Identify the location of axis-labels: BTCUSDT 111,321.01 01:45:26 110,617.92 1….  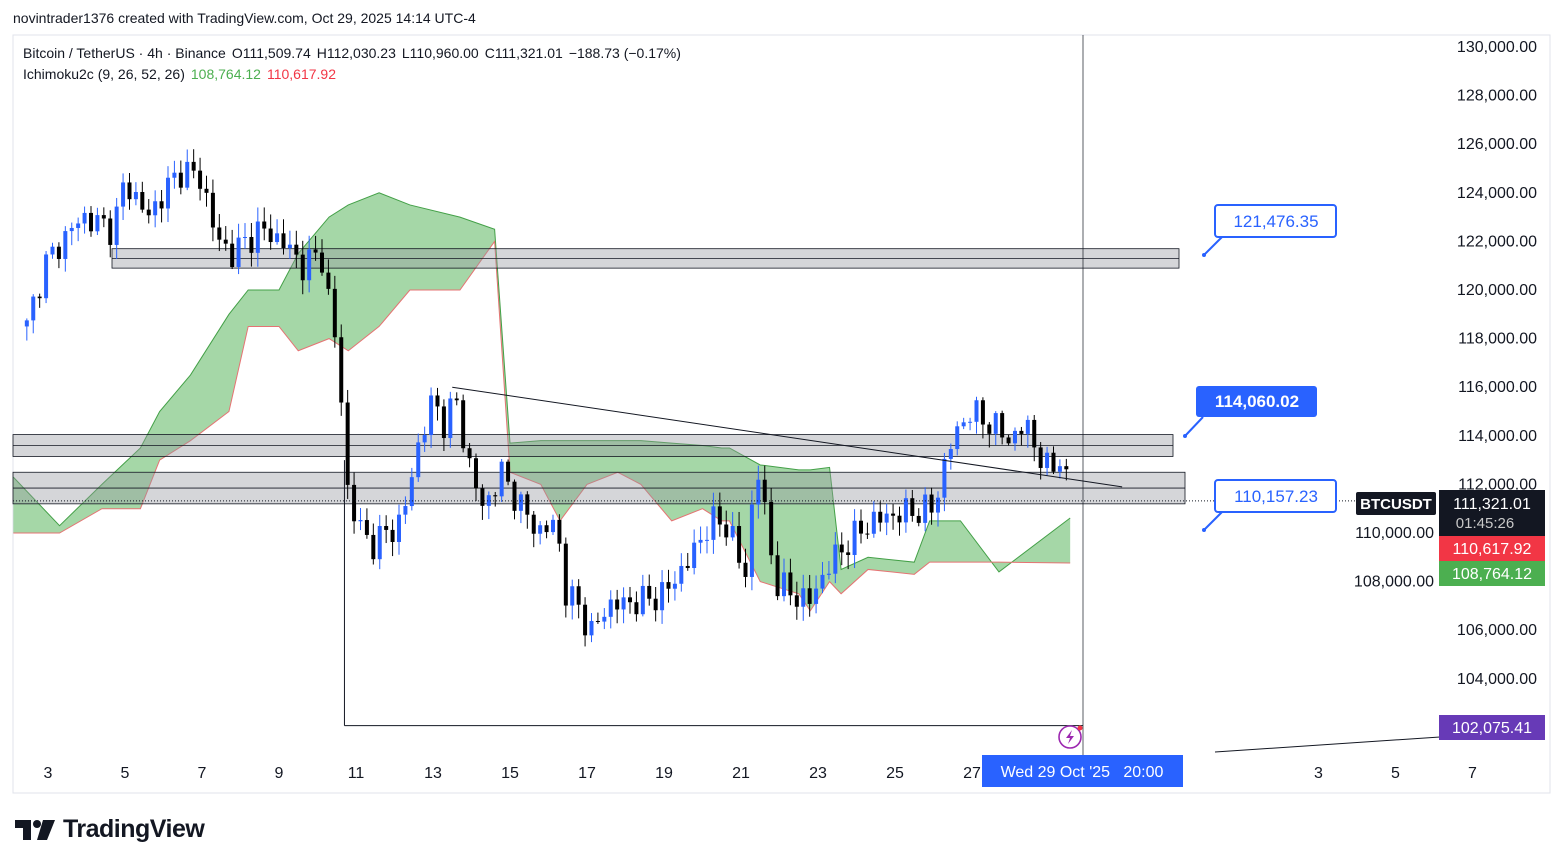
(1450, 615).